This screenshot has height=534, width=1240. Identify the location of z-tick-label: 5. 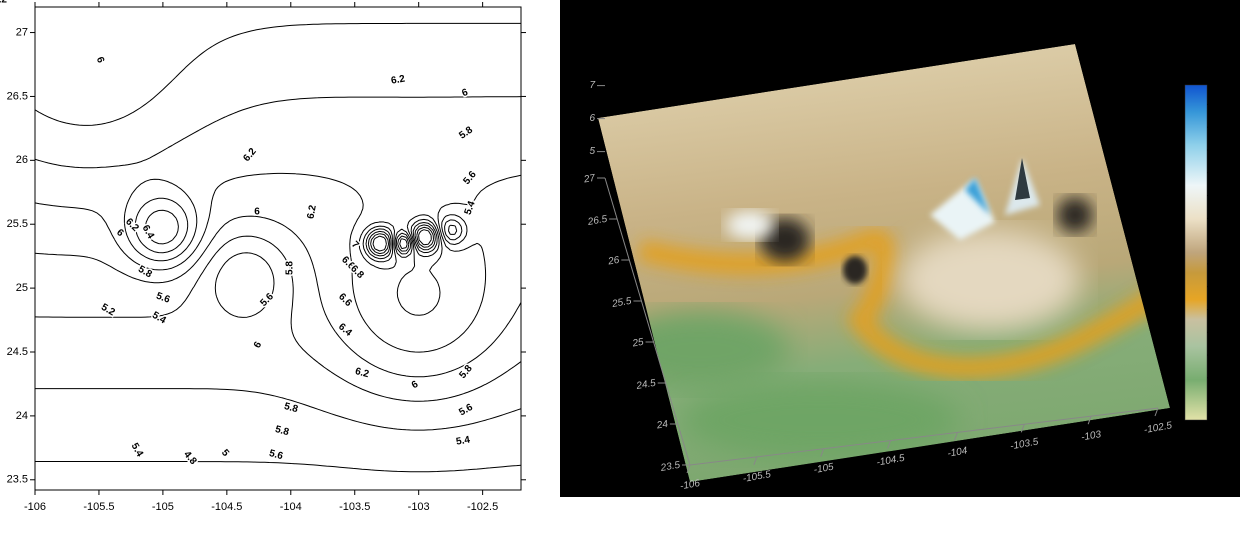
(592, 151).